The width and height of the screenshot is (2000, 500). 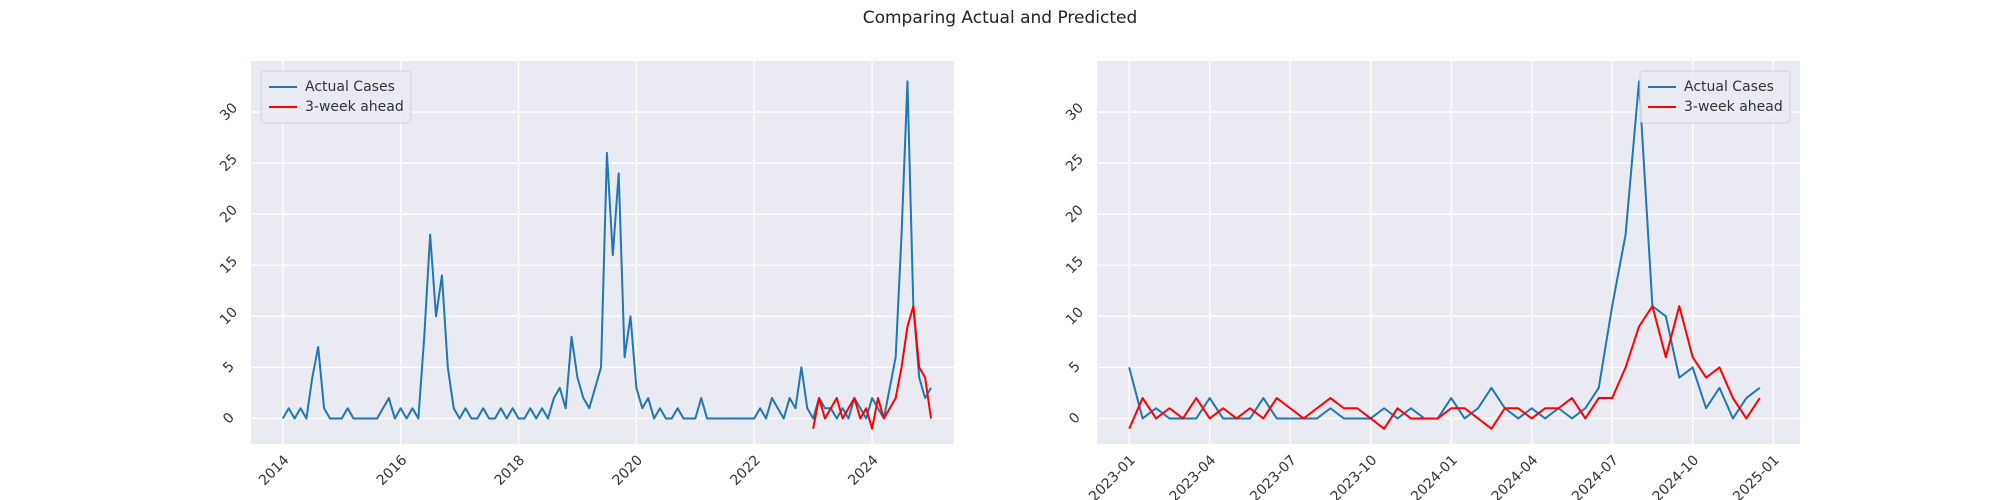 What do you see at coordinates (1515, 476) in the screenshot?
I see `x-tick-label: 2024-04` at bounding box center [1515, 476].